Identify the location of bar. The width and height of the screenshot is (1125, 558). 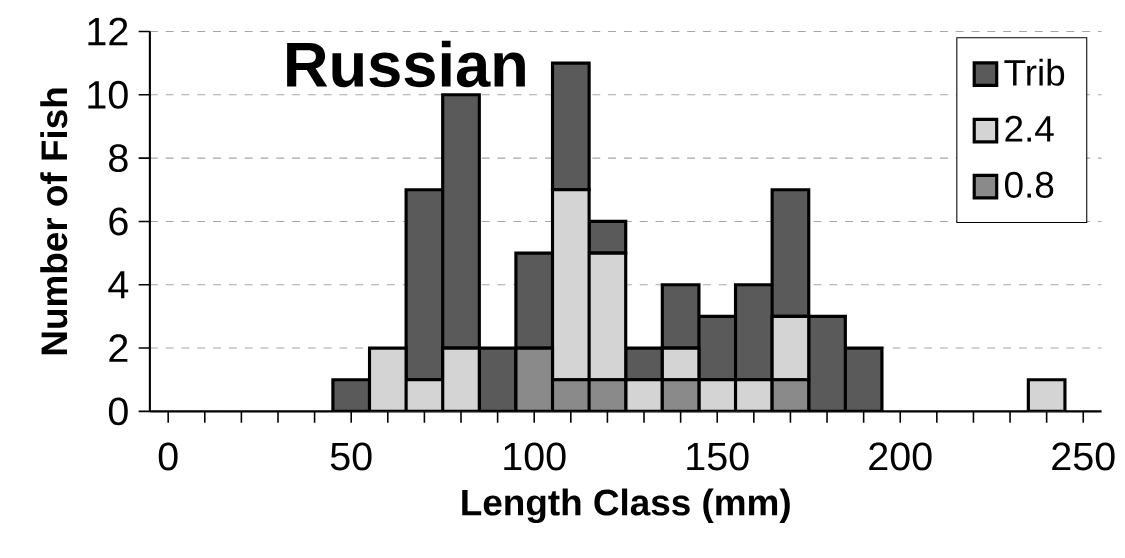
(827, 363).